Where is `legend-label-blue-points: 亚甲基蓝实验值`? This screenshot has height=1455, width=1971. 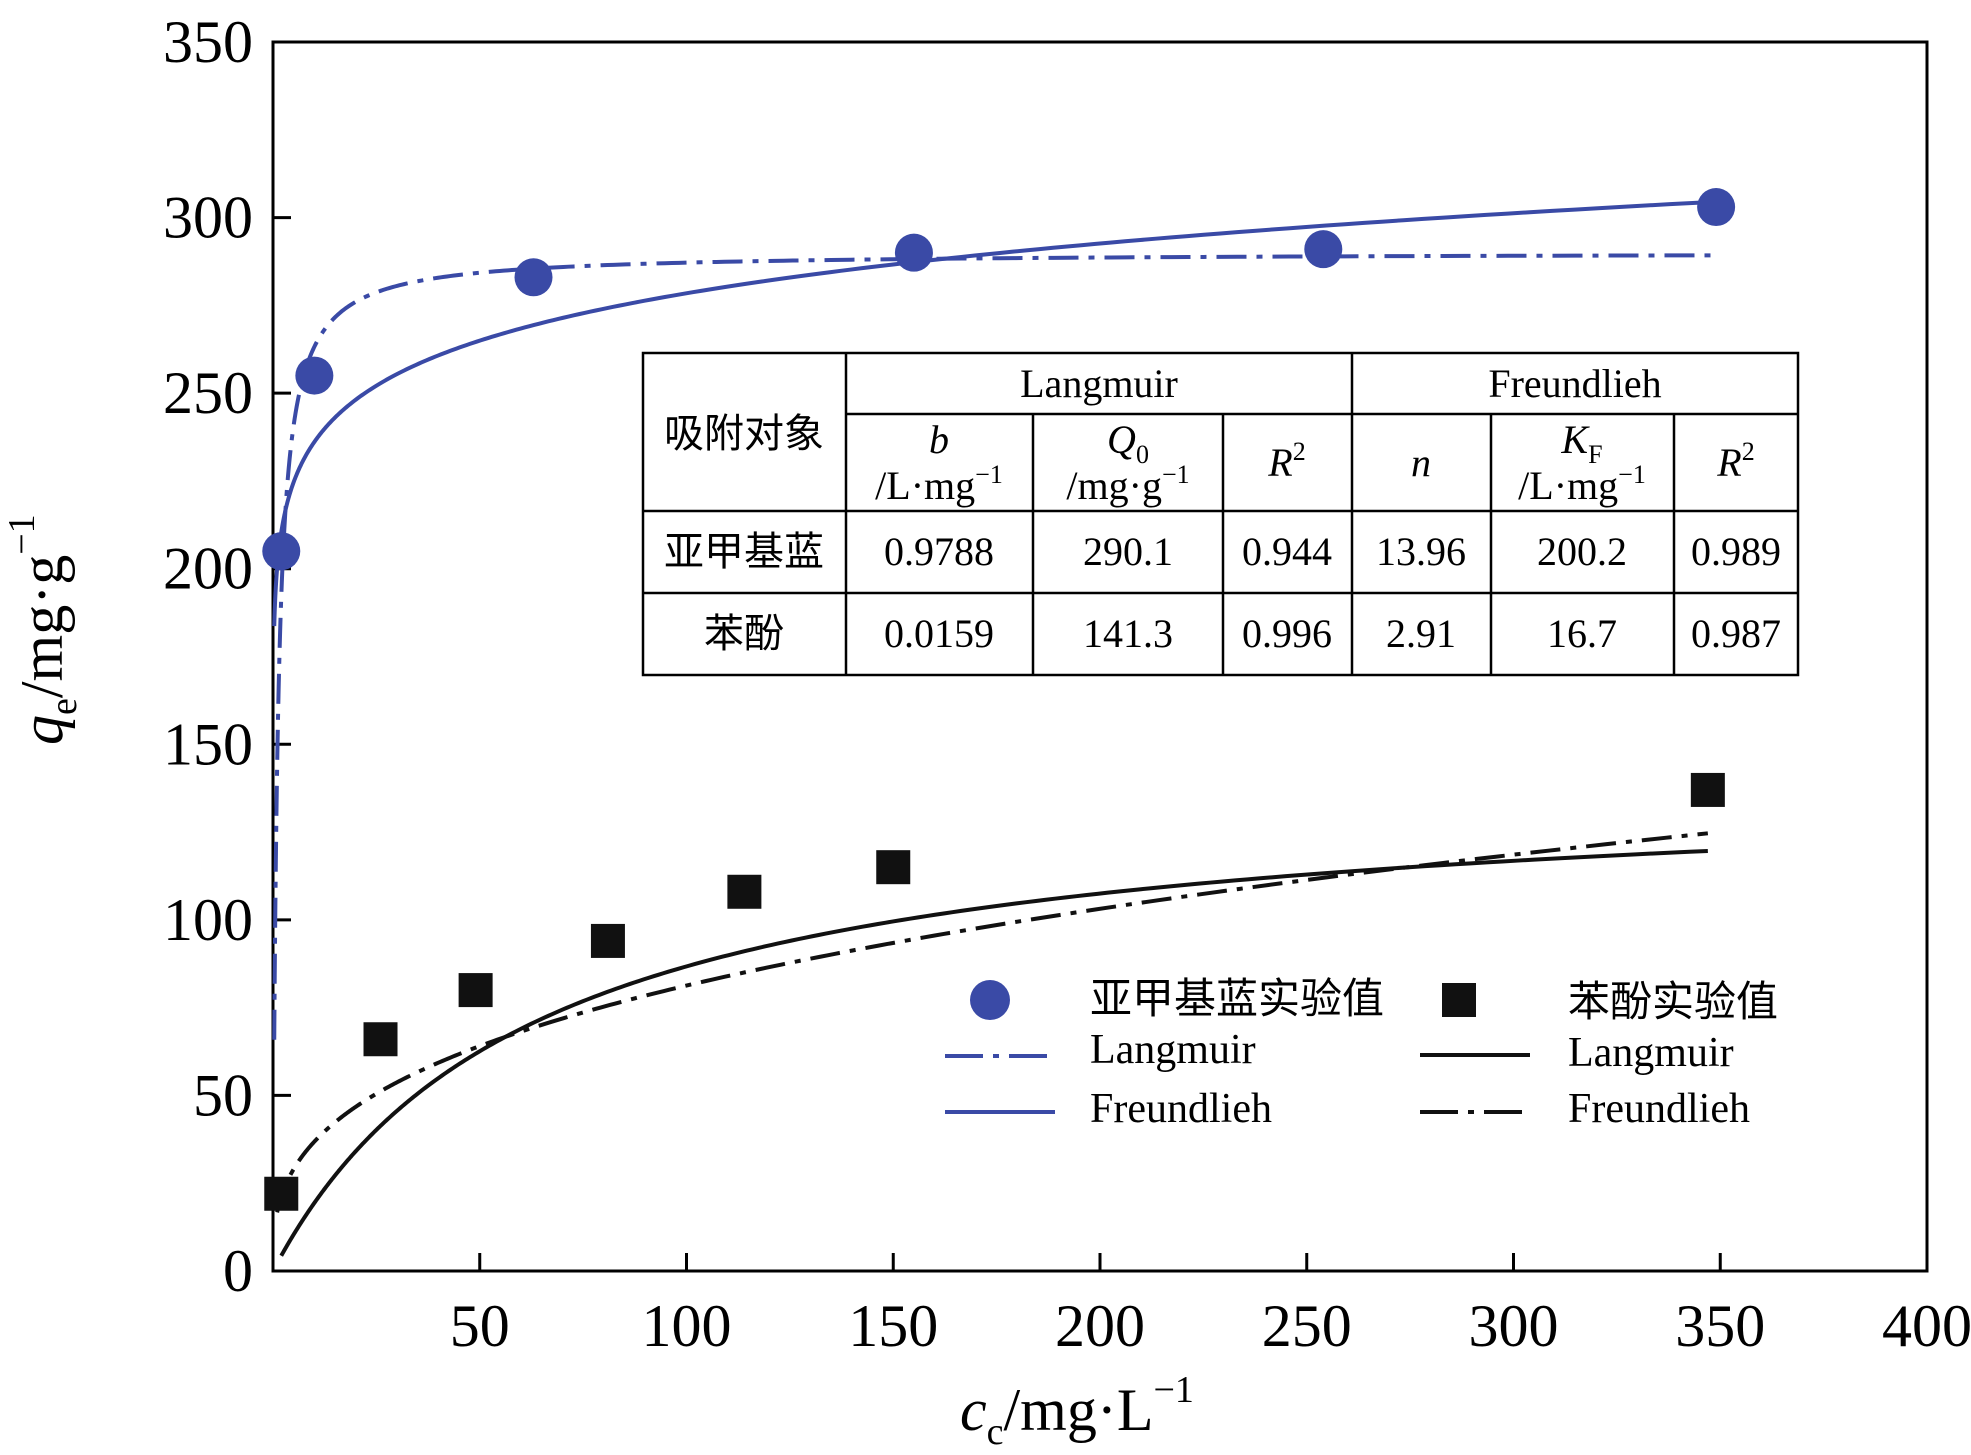
legend-label-blue-points: 亚甲基蓝实验值 is located at coordinates (1237, 999).